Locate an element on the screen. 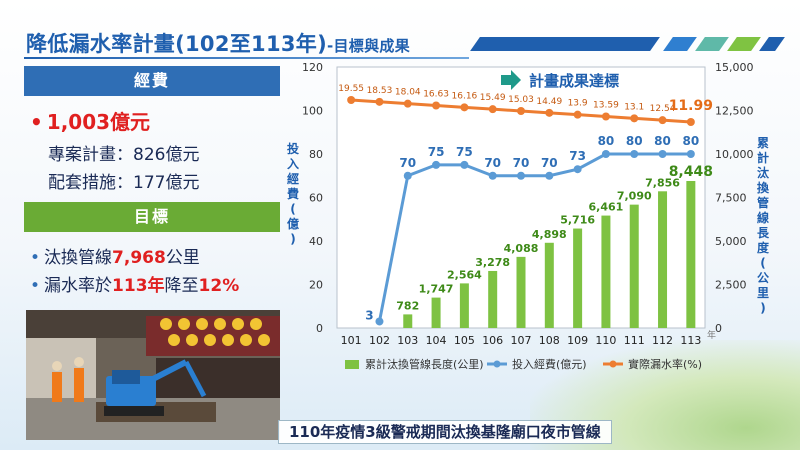  title-underline is located at coordinates (246, 58).